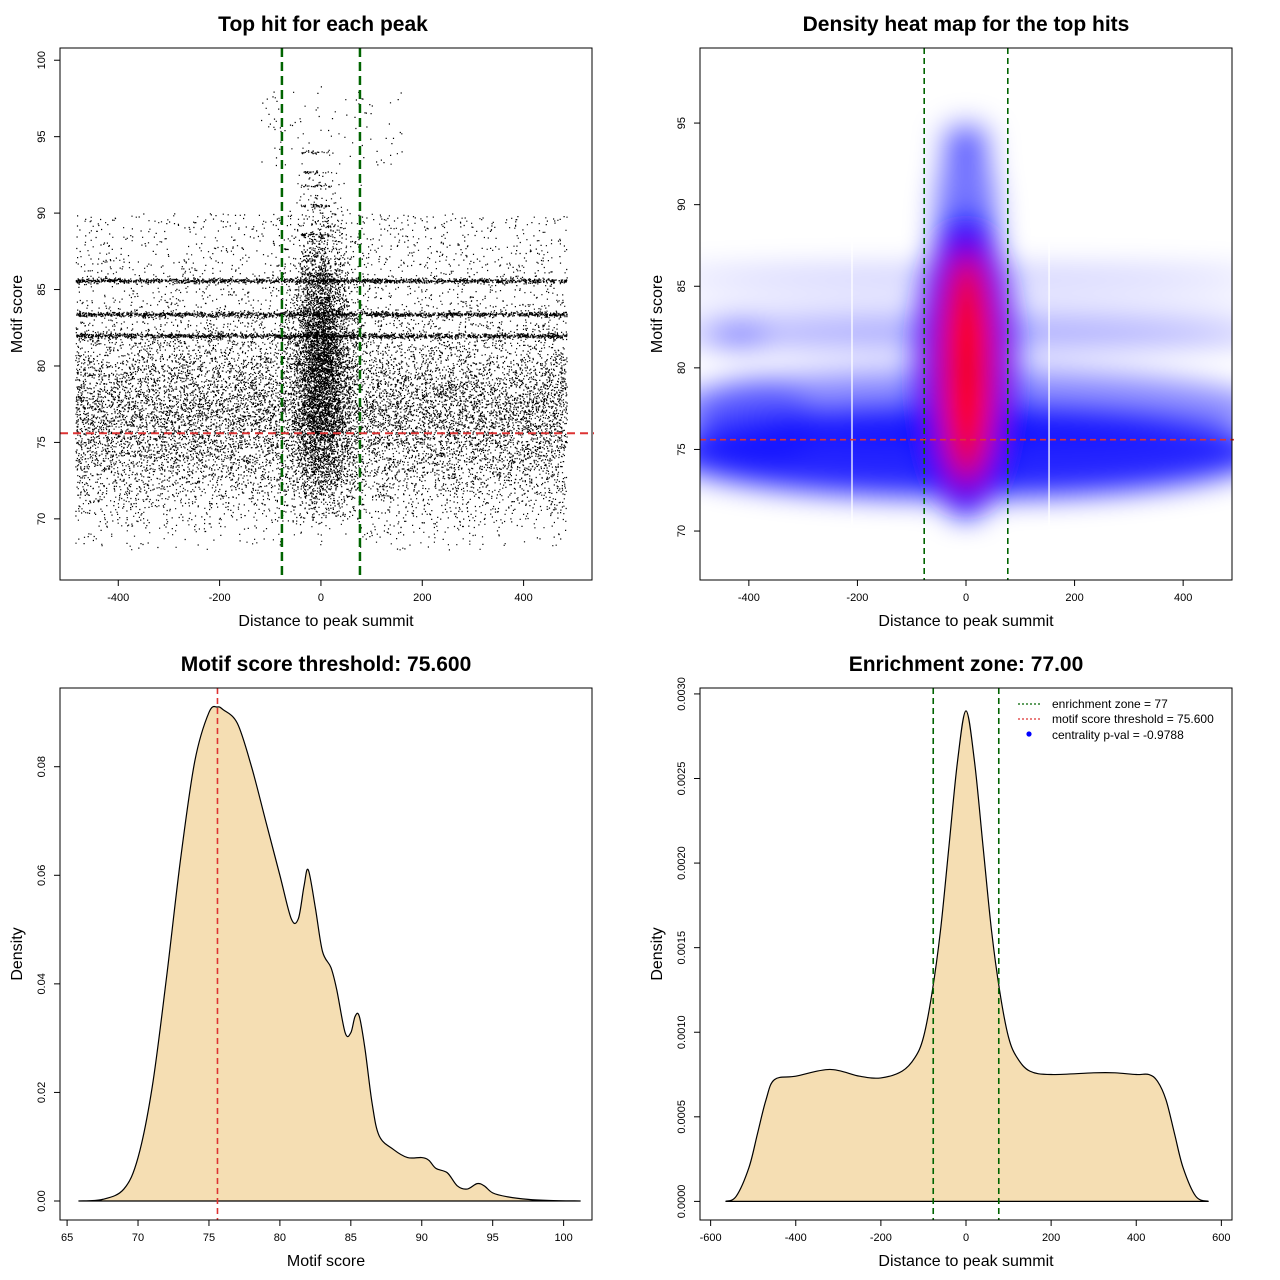 Image resolution: width=1280 pixels, height=1280 pixels. Describe the element at coordinates (682, 948) in the screenshot. I see `distance-density-y-tick-label: 0.0015` at that location.